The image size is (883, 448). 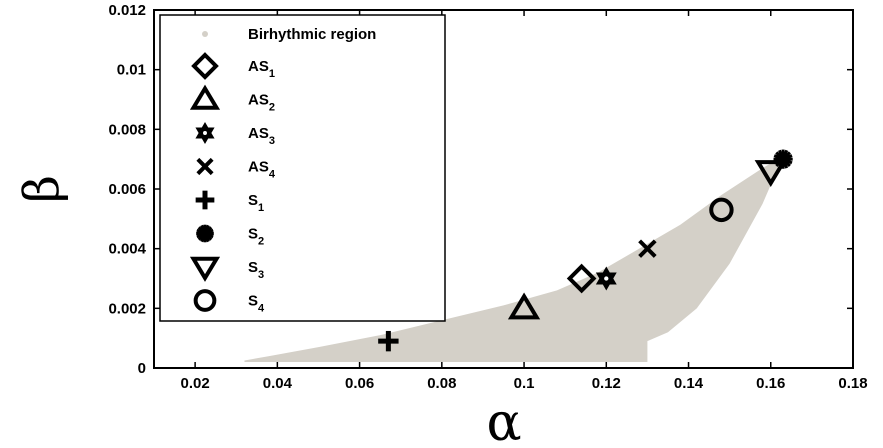 I want to click on legend-label-s4: S4, so click(x=256, y=304).